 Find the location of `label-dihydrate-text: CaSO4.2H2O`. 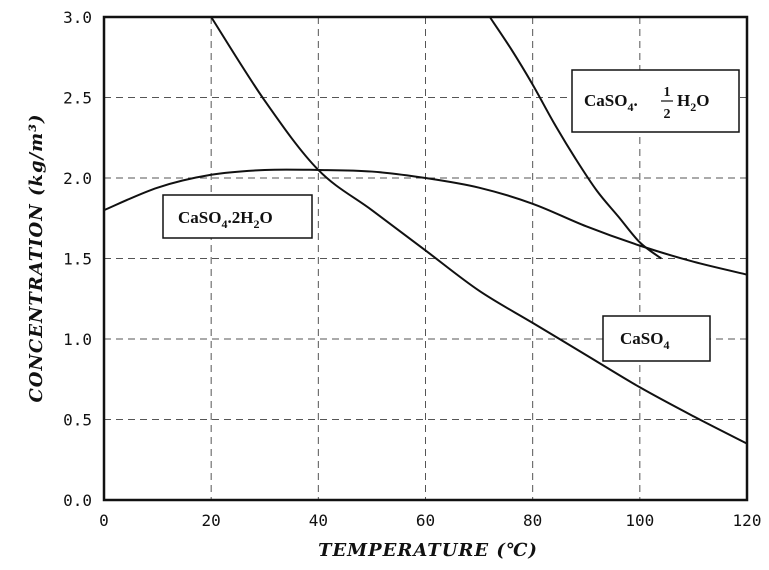

label-dihydrate-text: CaSO4.2H2O is located at coordinates (225, 219).